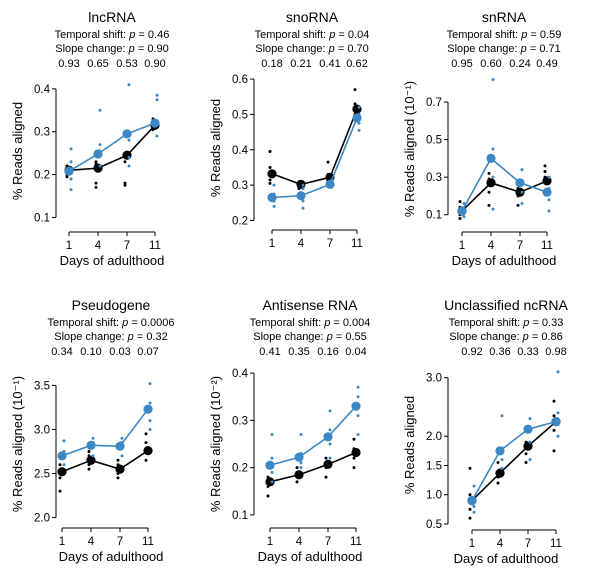  I want to click on pvalue-label: 0.98, so click(555, 352).